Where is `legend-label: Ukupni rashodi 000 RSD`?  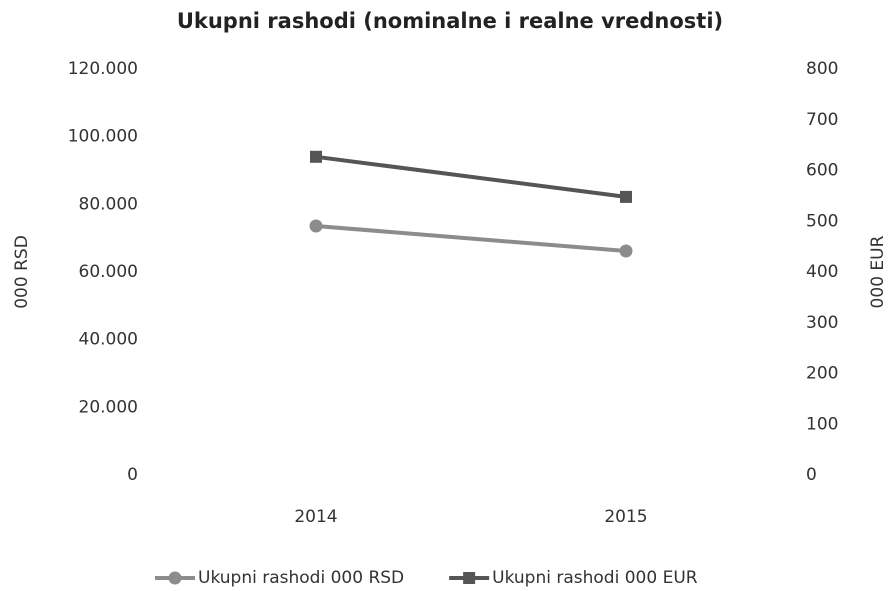
legend-label: Ukupni rashodi 000 RSD is located at coordinates (301, 578).